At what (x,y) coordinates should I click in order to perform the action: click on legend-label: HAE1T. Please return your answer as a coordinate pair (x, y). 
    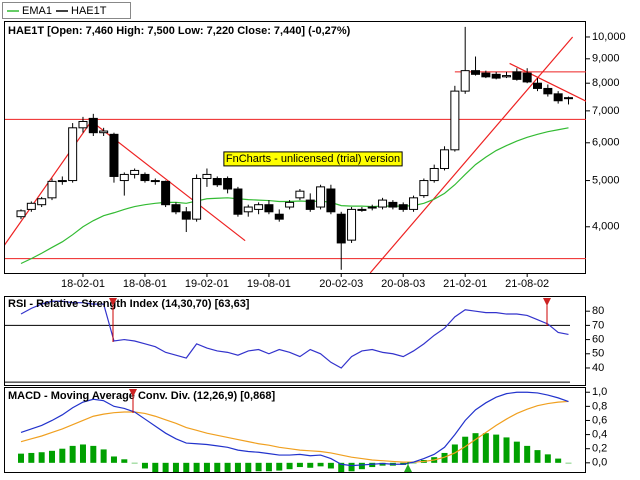
    Looking at the image, I should click on (89, 11).